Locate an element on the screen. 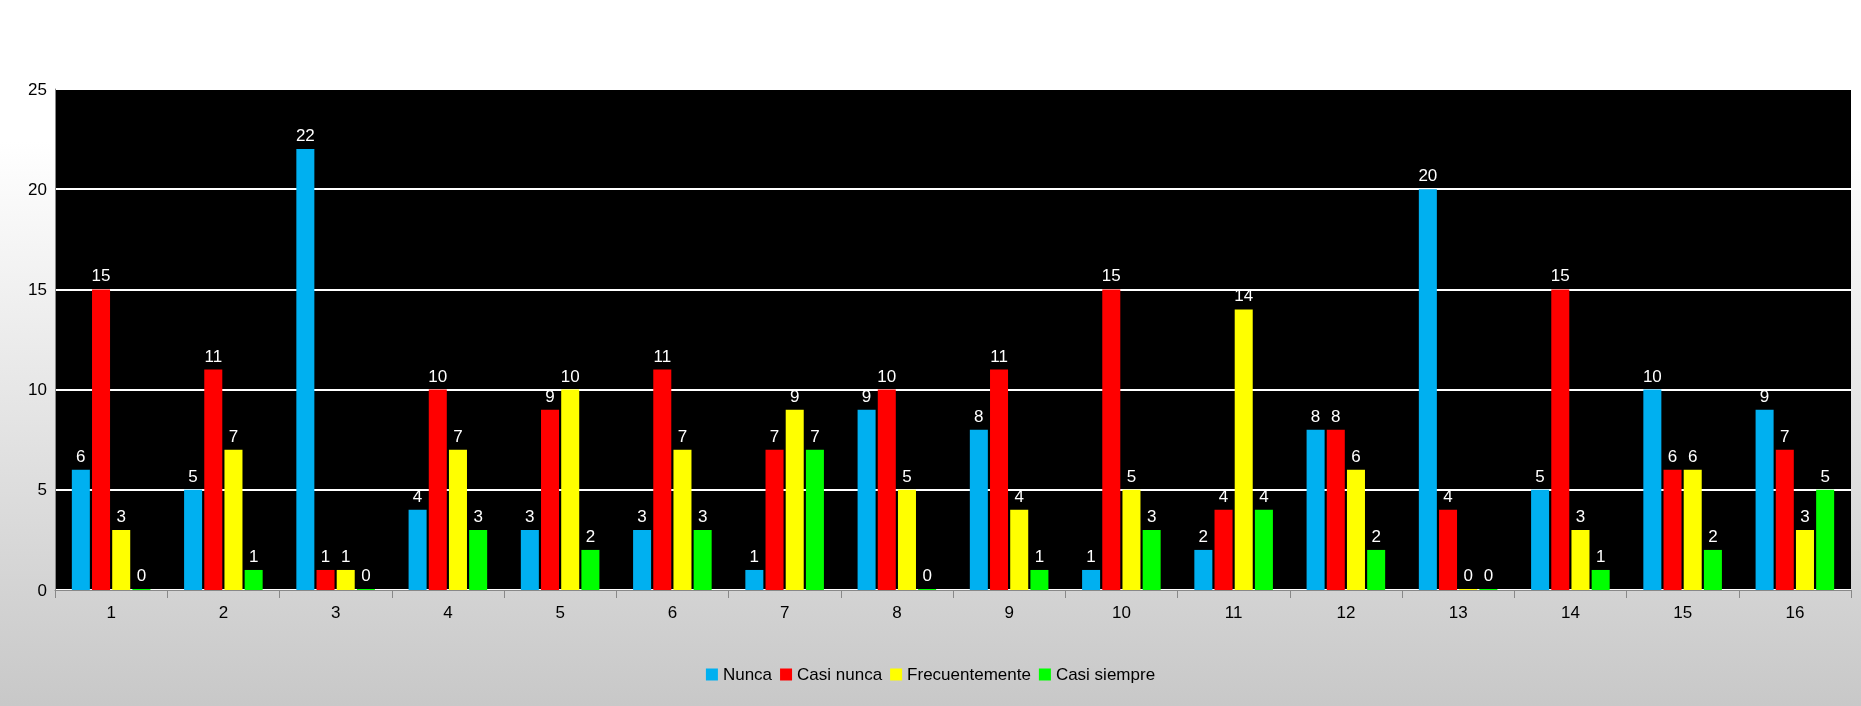  y-tick-label: 20 is located at coordinates (37, 189).